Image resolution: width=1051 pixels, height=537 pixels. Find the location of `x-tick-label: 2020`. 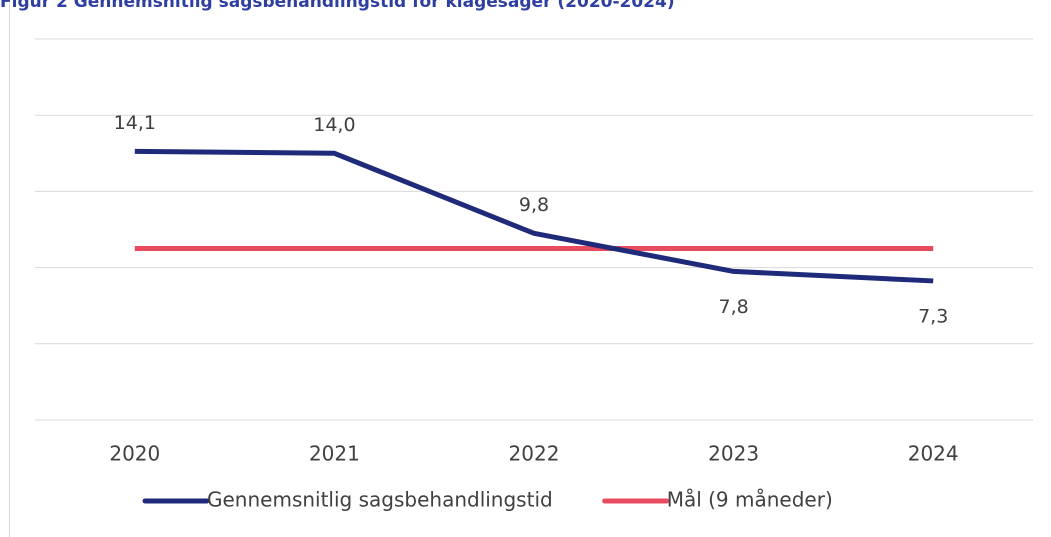

x-tick-label: 2020 is located at coordinates (134, 454).